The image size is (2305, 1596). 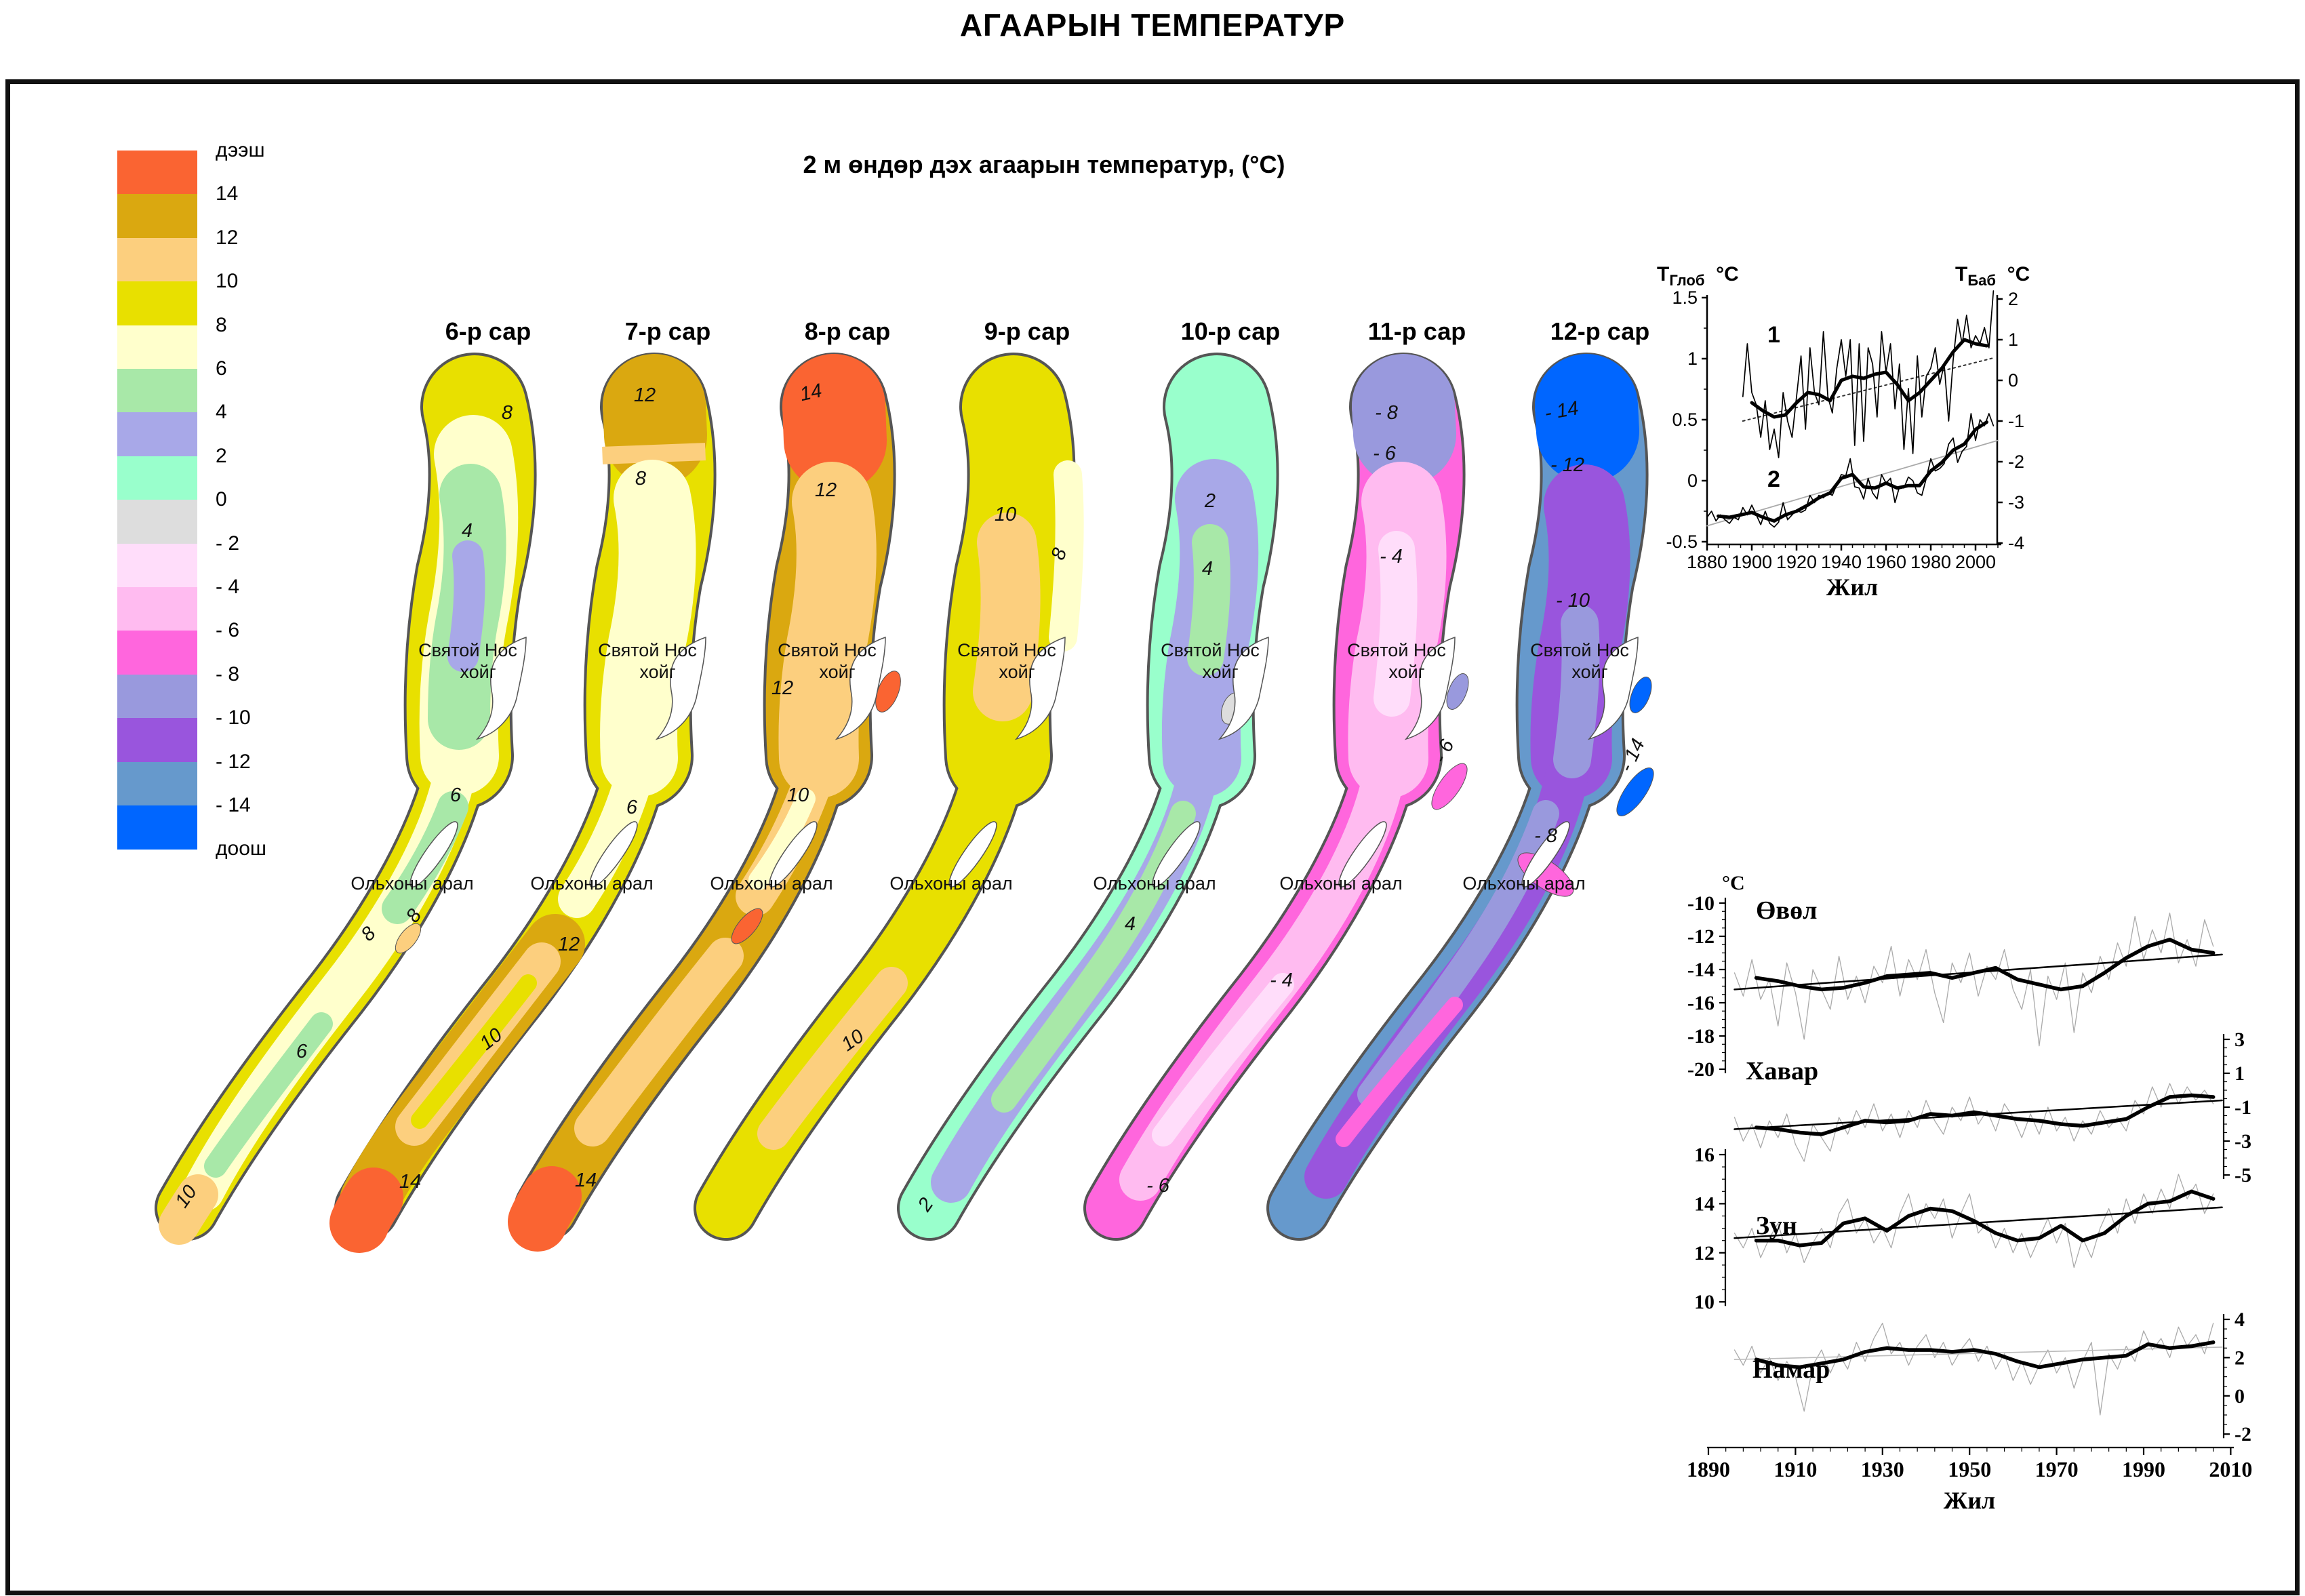 I want to click on legend-label: - 12, so click(x=234, y=761).